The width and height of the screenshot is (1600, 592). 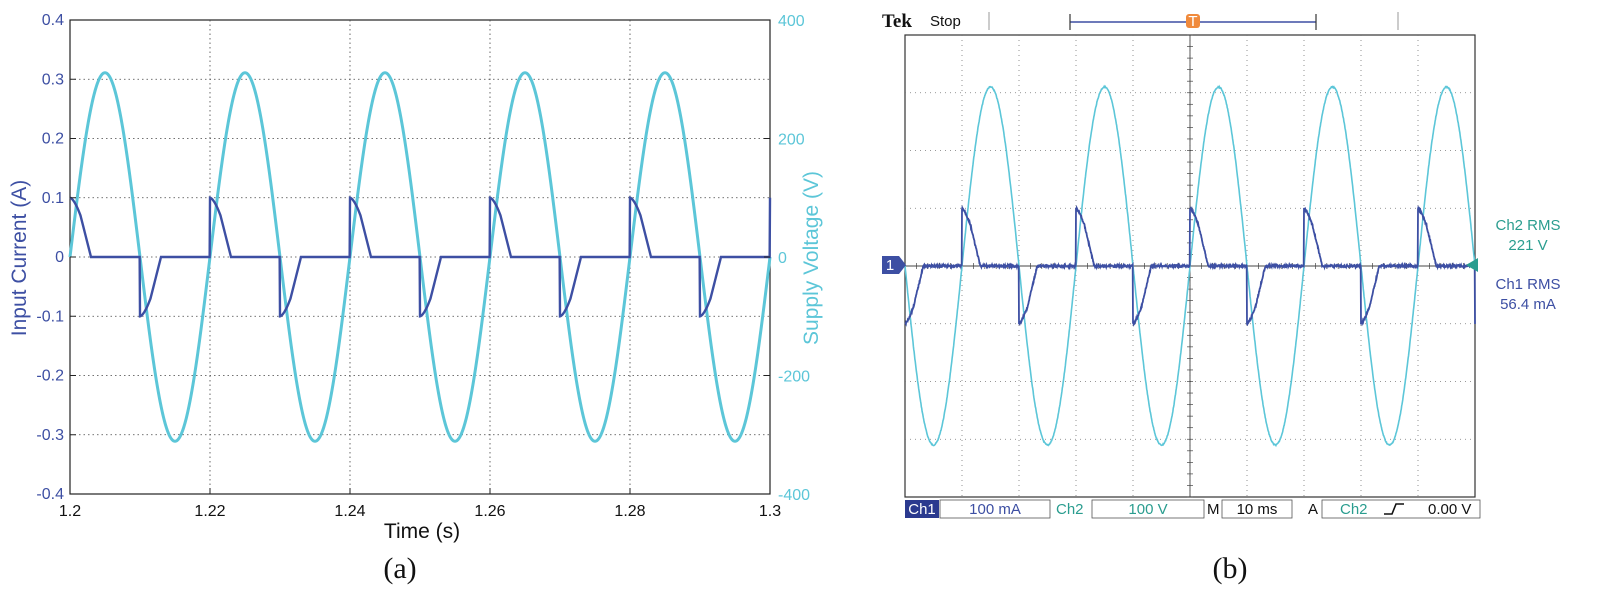 I want to click on y-left-tick-label: 0.4, so click(x=53, y=20).